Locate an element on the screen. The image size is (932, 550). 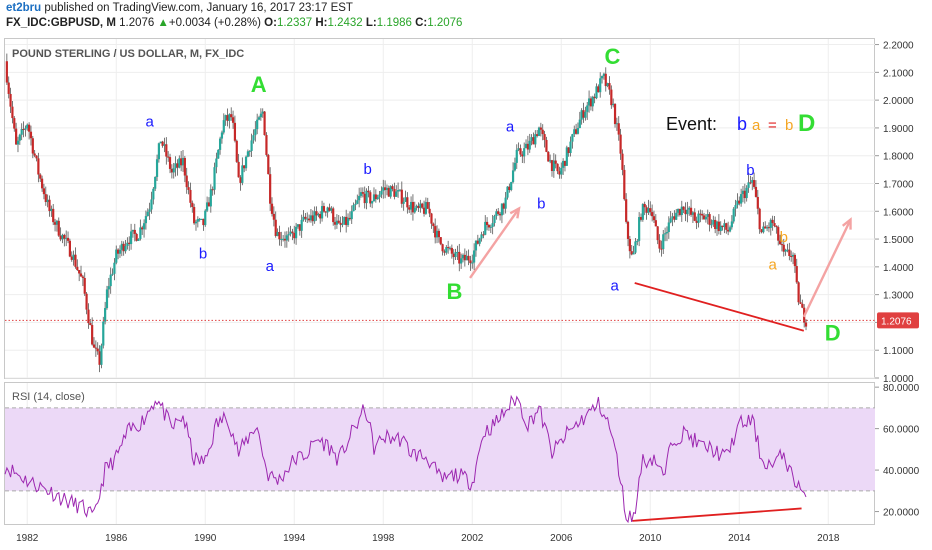
rsi-axis: 20.0000 40.0000 60.0000 80.0000 is located at coordinates (897, 451).